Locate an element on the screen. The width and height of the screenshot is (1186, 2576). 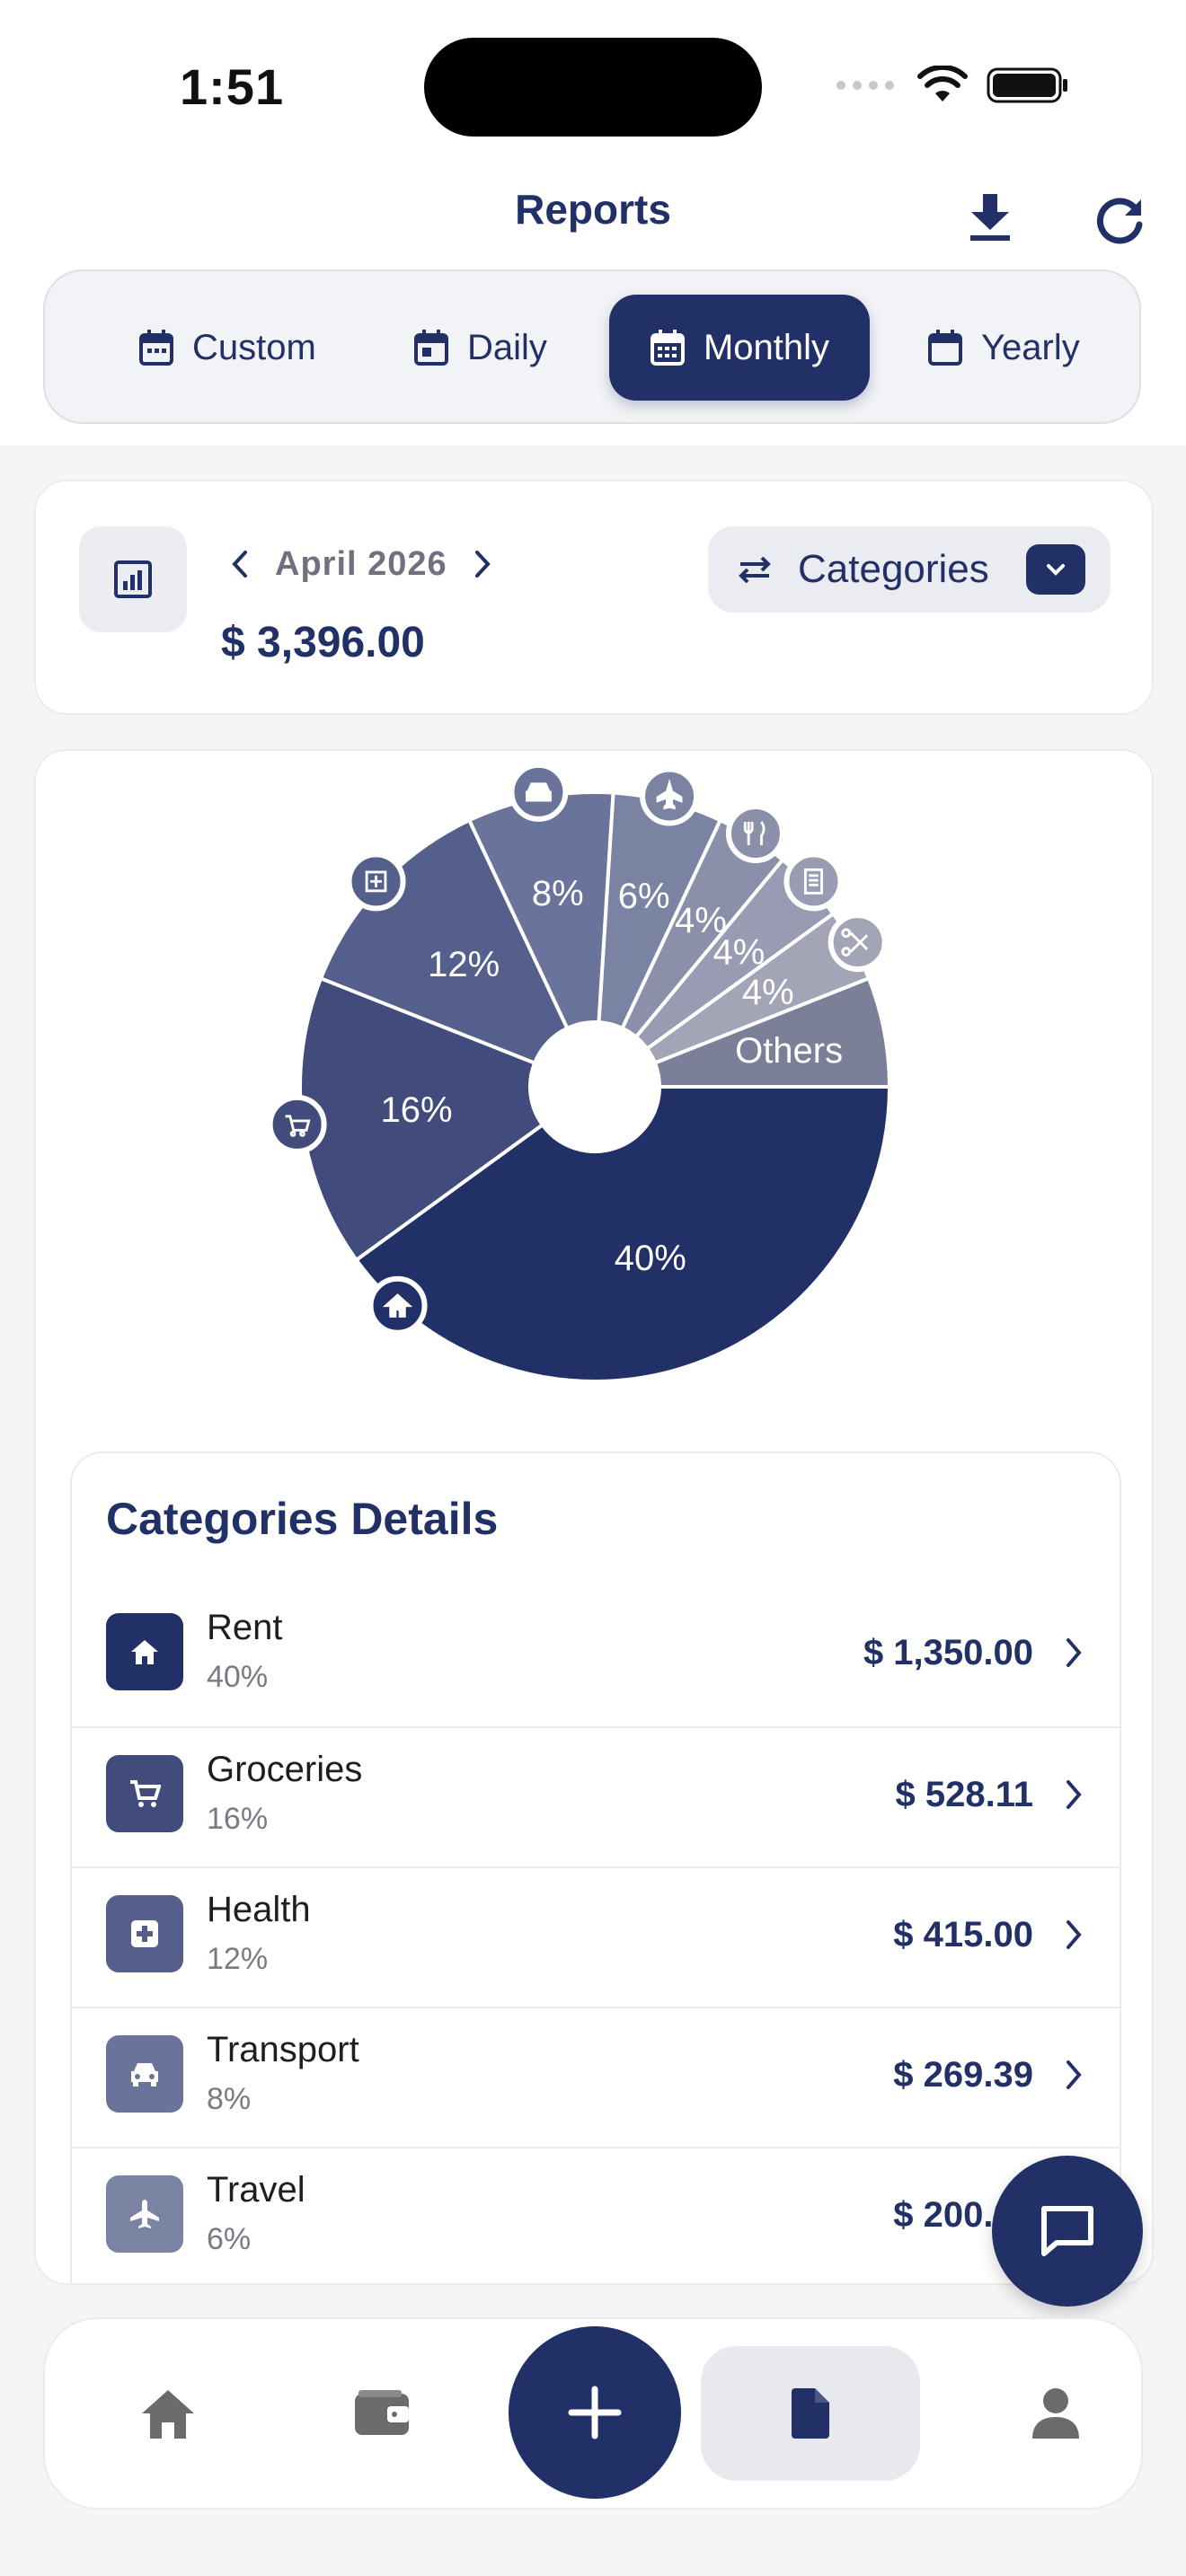
document-icon is located at coordinates (810, 2413).